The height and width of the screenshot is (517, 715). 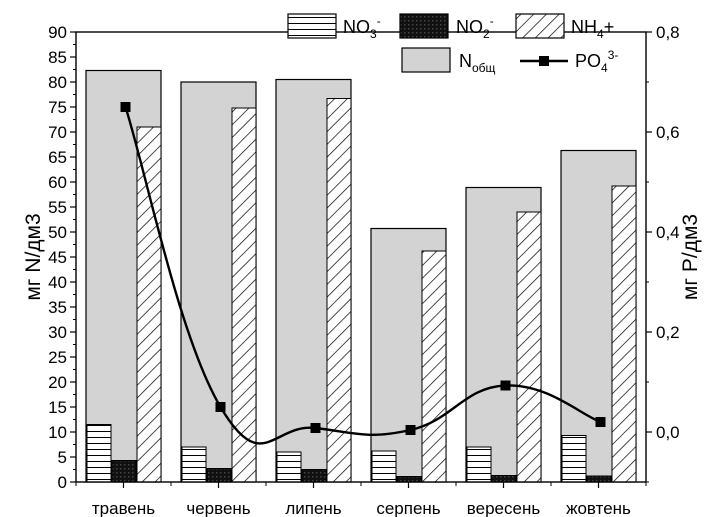 What do you see at coordinates (362, 27) in the screenshot?
I see `legend-label-no3: NO3-` at bounding box center [362, 27].